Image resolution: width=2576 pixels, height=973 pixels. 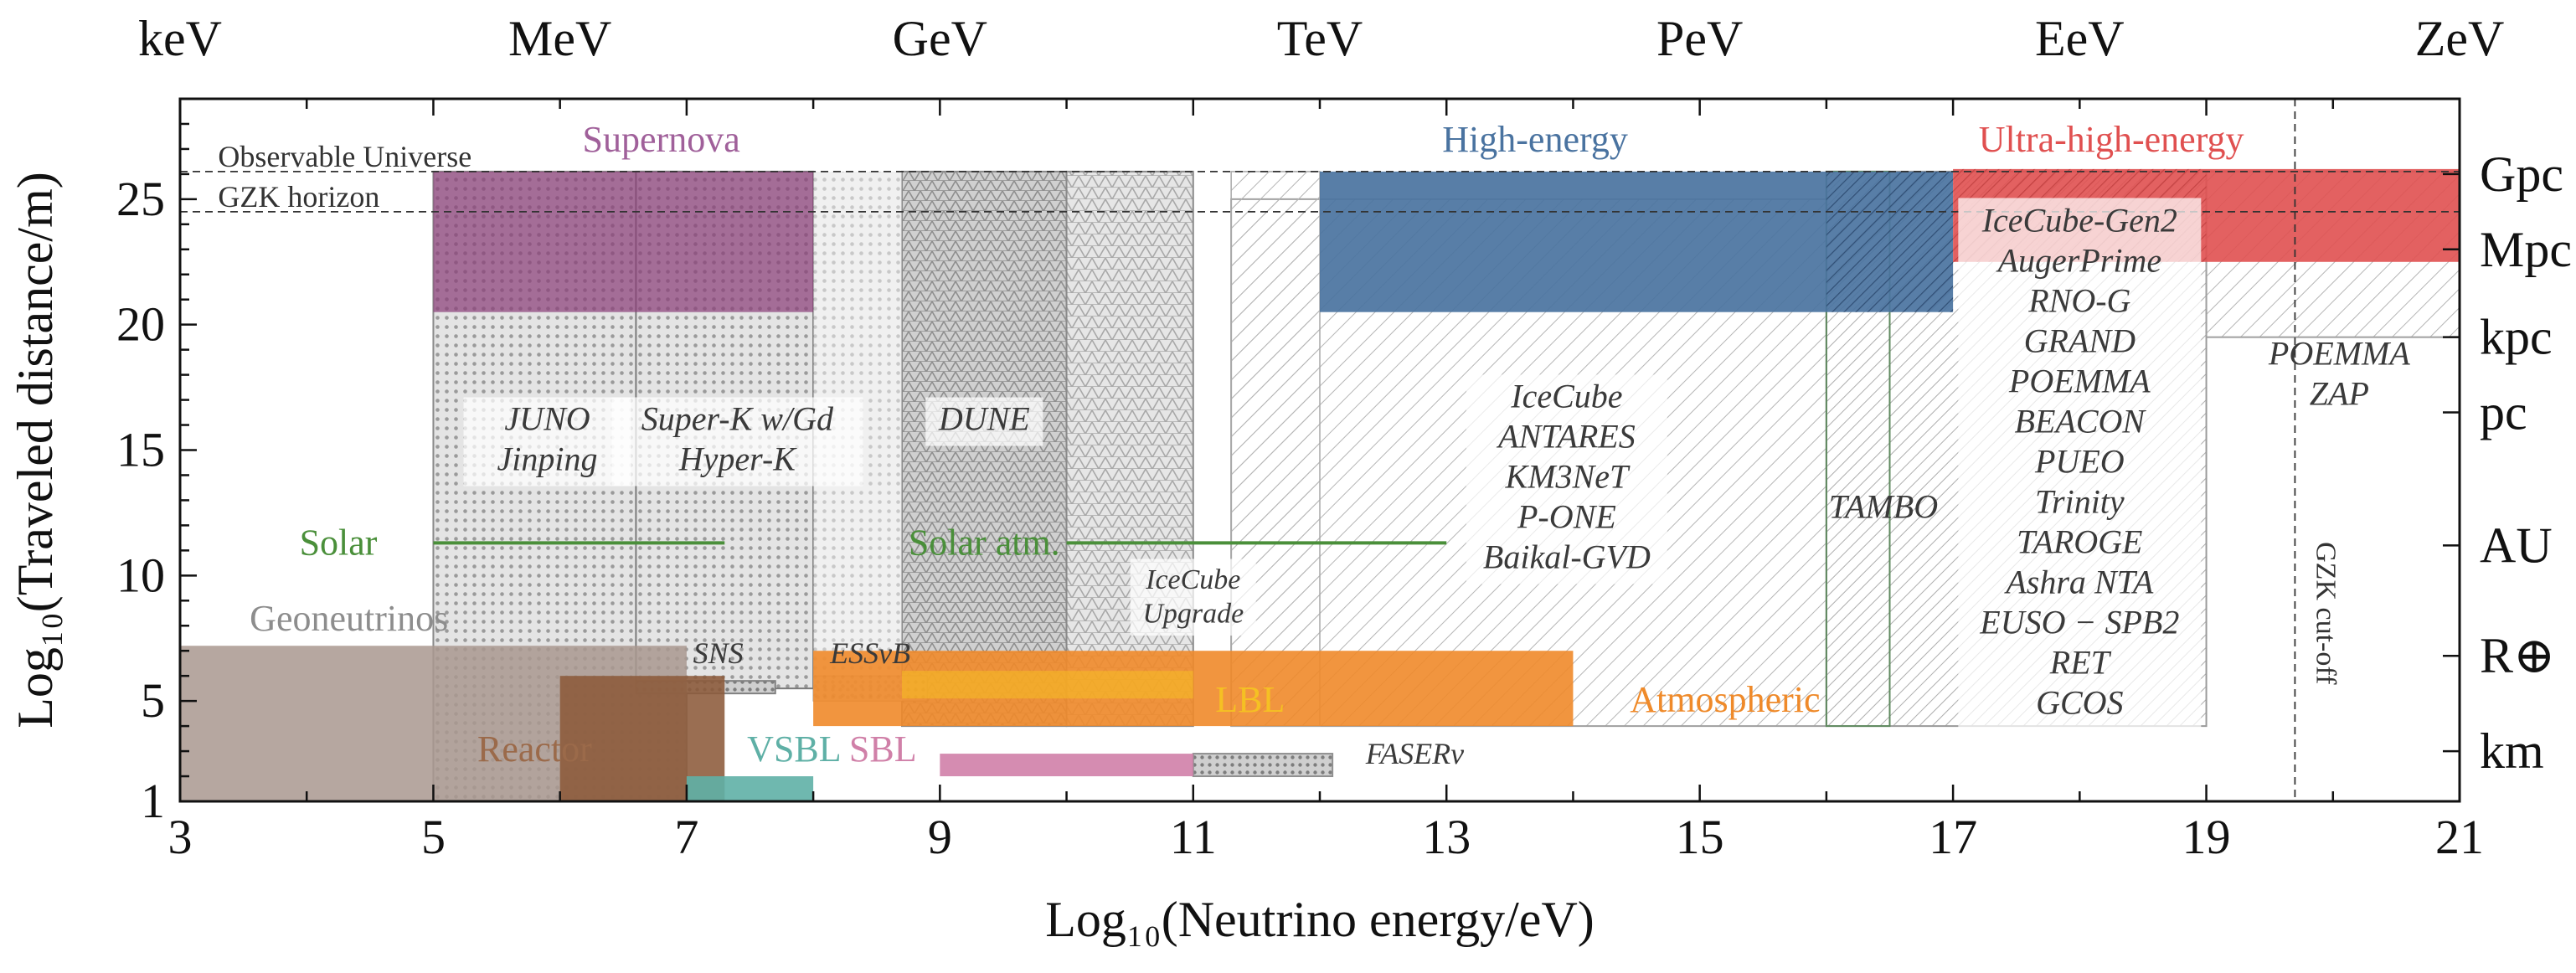 I want to click on top-axis-label-tev: TeV, so click(x=1320, y=38).